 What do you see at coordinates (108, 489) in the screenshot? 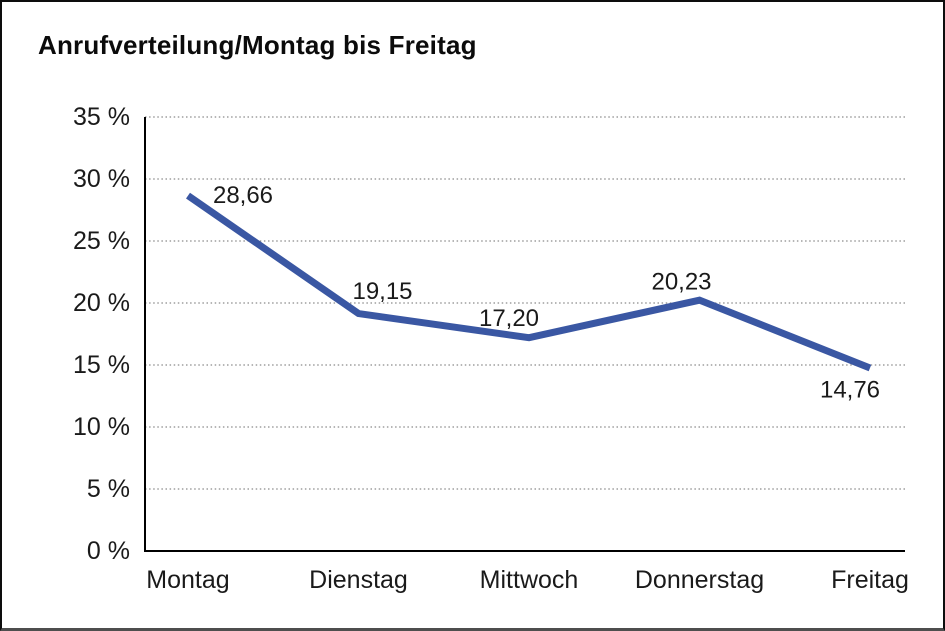
I see `y-tick-label: 5 %` at bounding box center [108, 489].